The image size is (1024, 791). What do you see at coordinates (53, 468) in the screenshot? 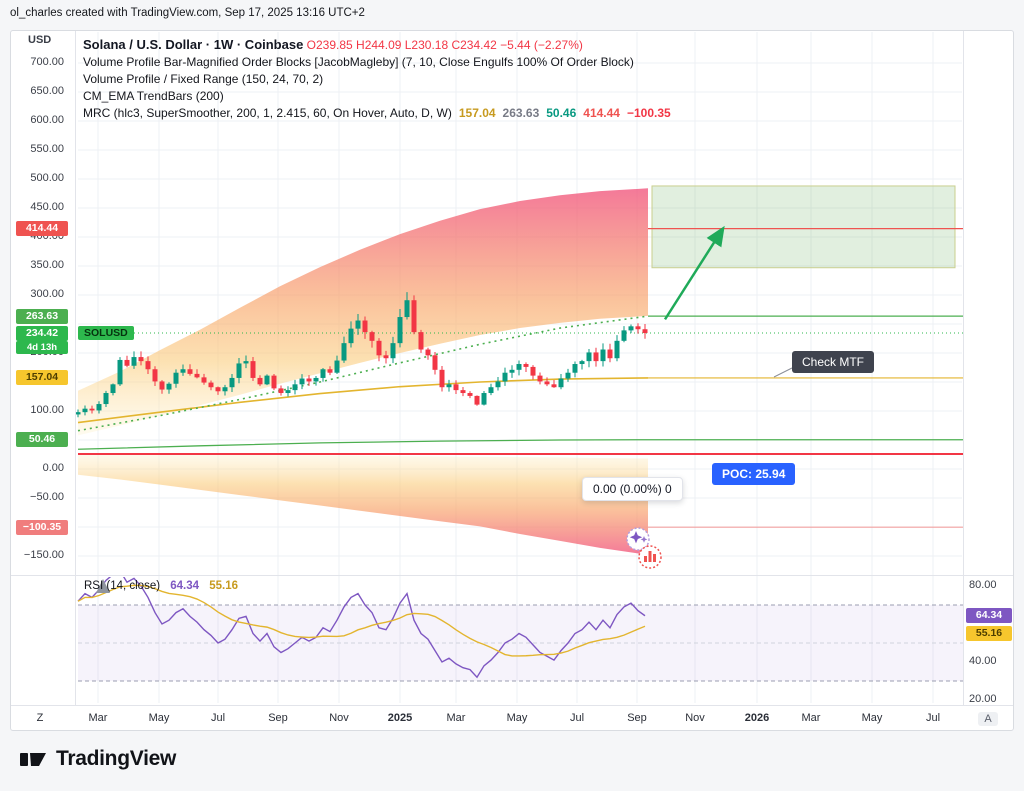
I see `price-tick-label: 0.00` at bounding box center [53, 468].